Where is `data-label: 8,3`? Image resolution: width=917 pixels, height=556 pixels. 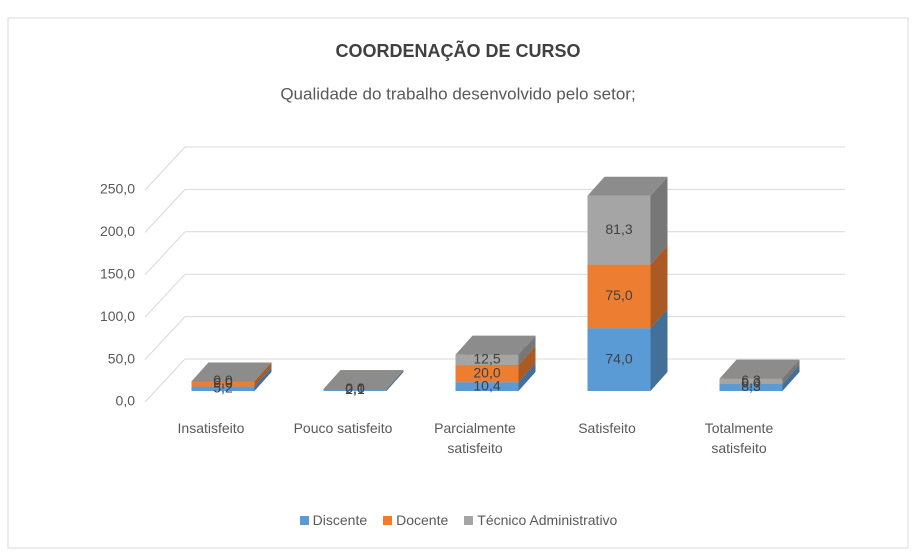 data-label: 8,3 is located at coordinates (751, 386).